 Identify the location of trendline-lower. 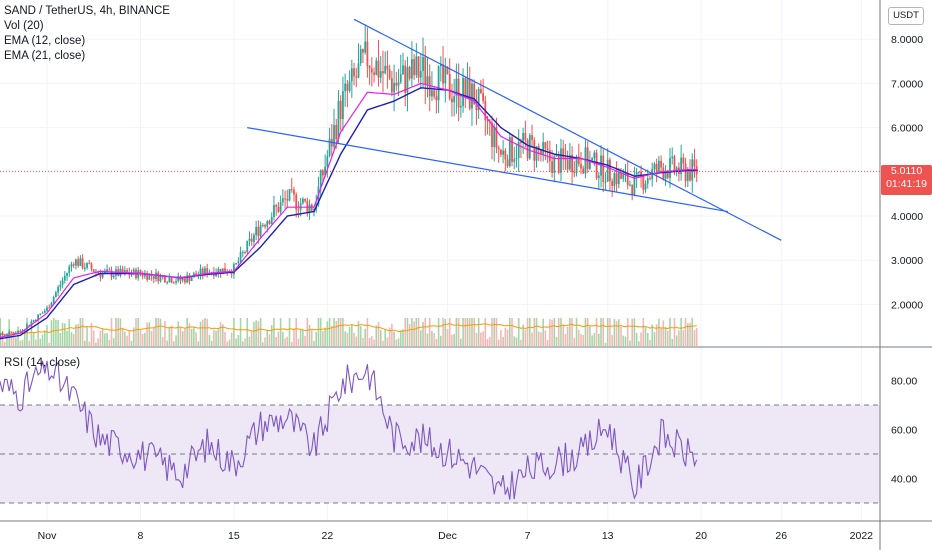
(487, 170).